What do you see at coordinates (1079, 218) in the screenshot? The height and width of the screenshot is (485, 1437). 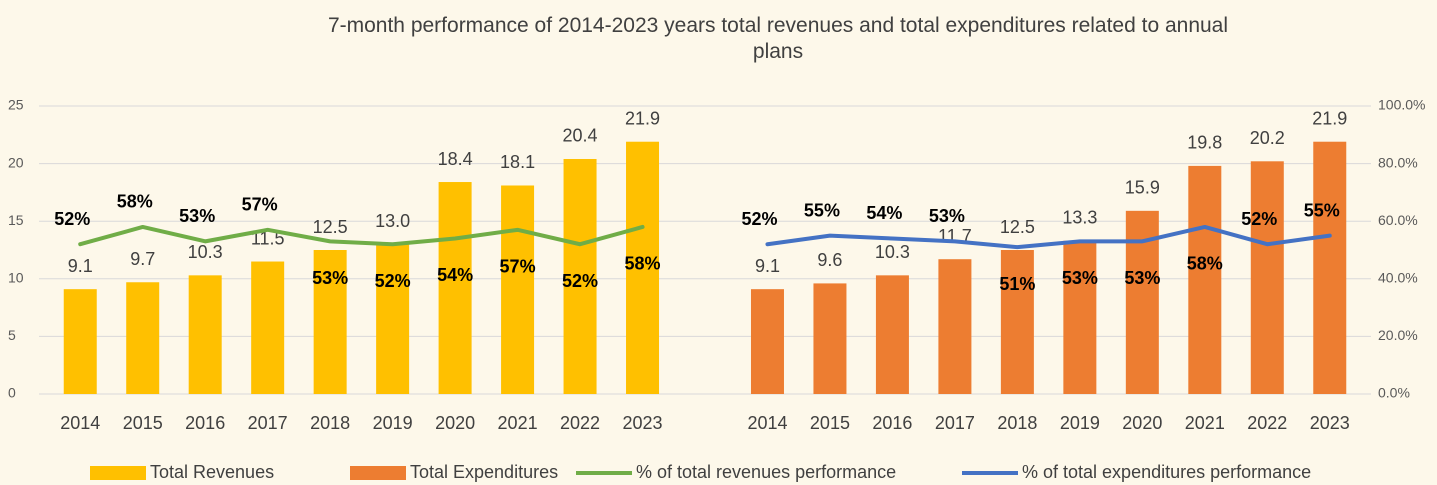 I see `bar-label: 13.3` at bounding box center [1079, 218].